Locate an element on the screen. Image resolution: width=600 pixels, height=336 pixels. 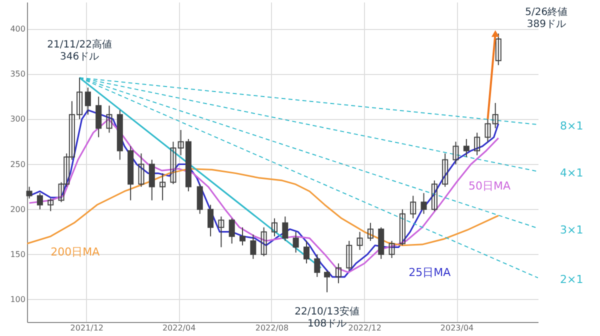
y-tick-label: 300 is located at coordinates (18, 119).